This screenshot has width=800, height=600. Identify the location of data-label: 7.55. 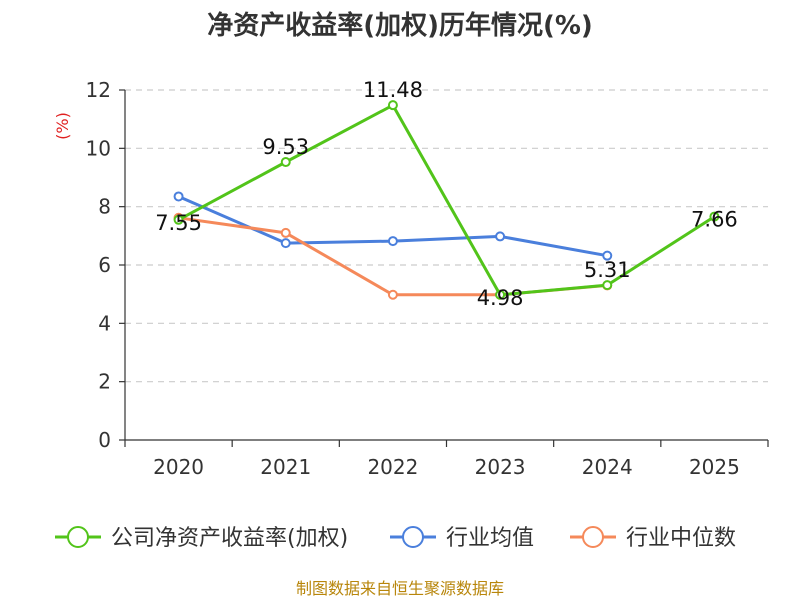
(178, 223).